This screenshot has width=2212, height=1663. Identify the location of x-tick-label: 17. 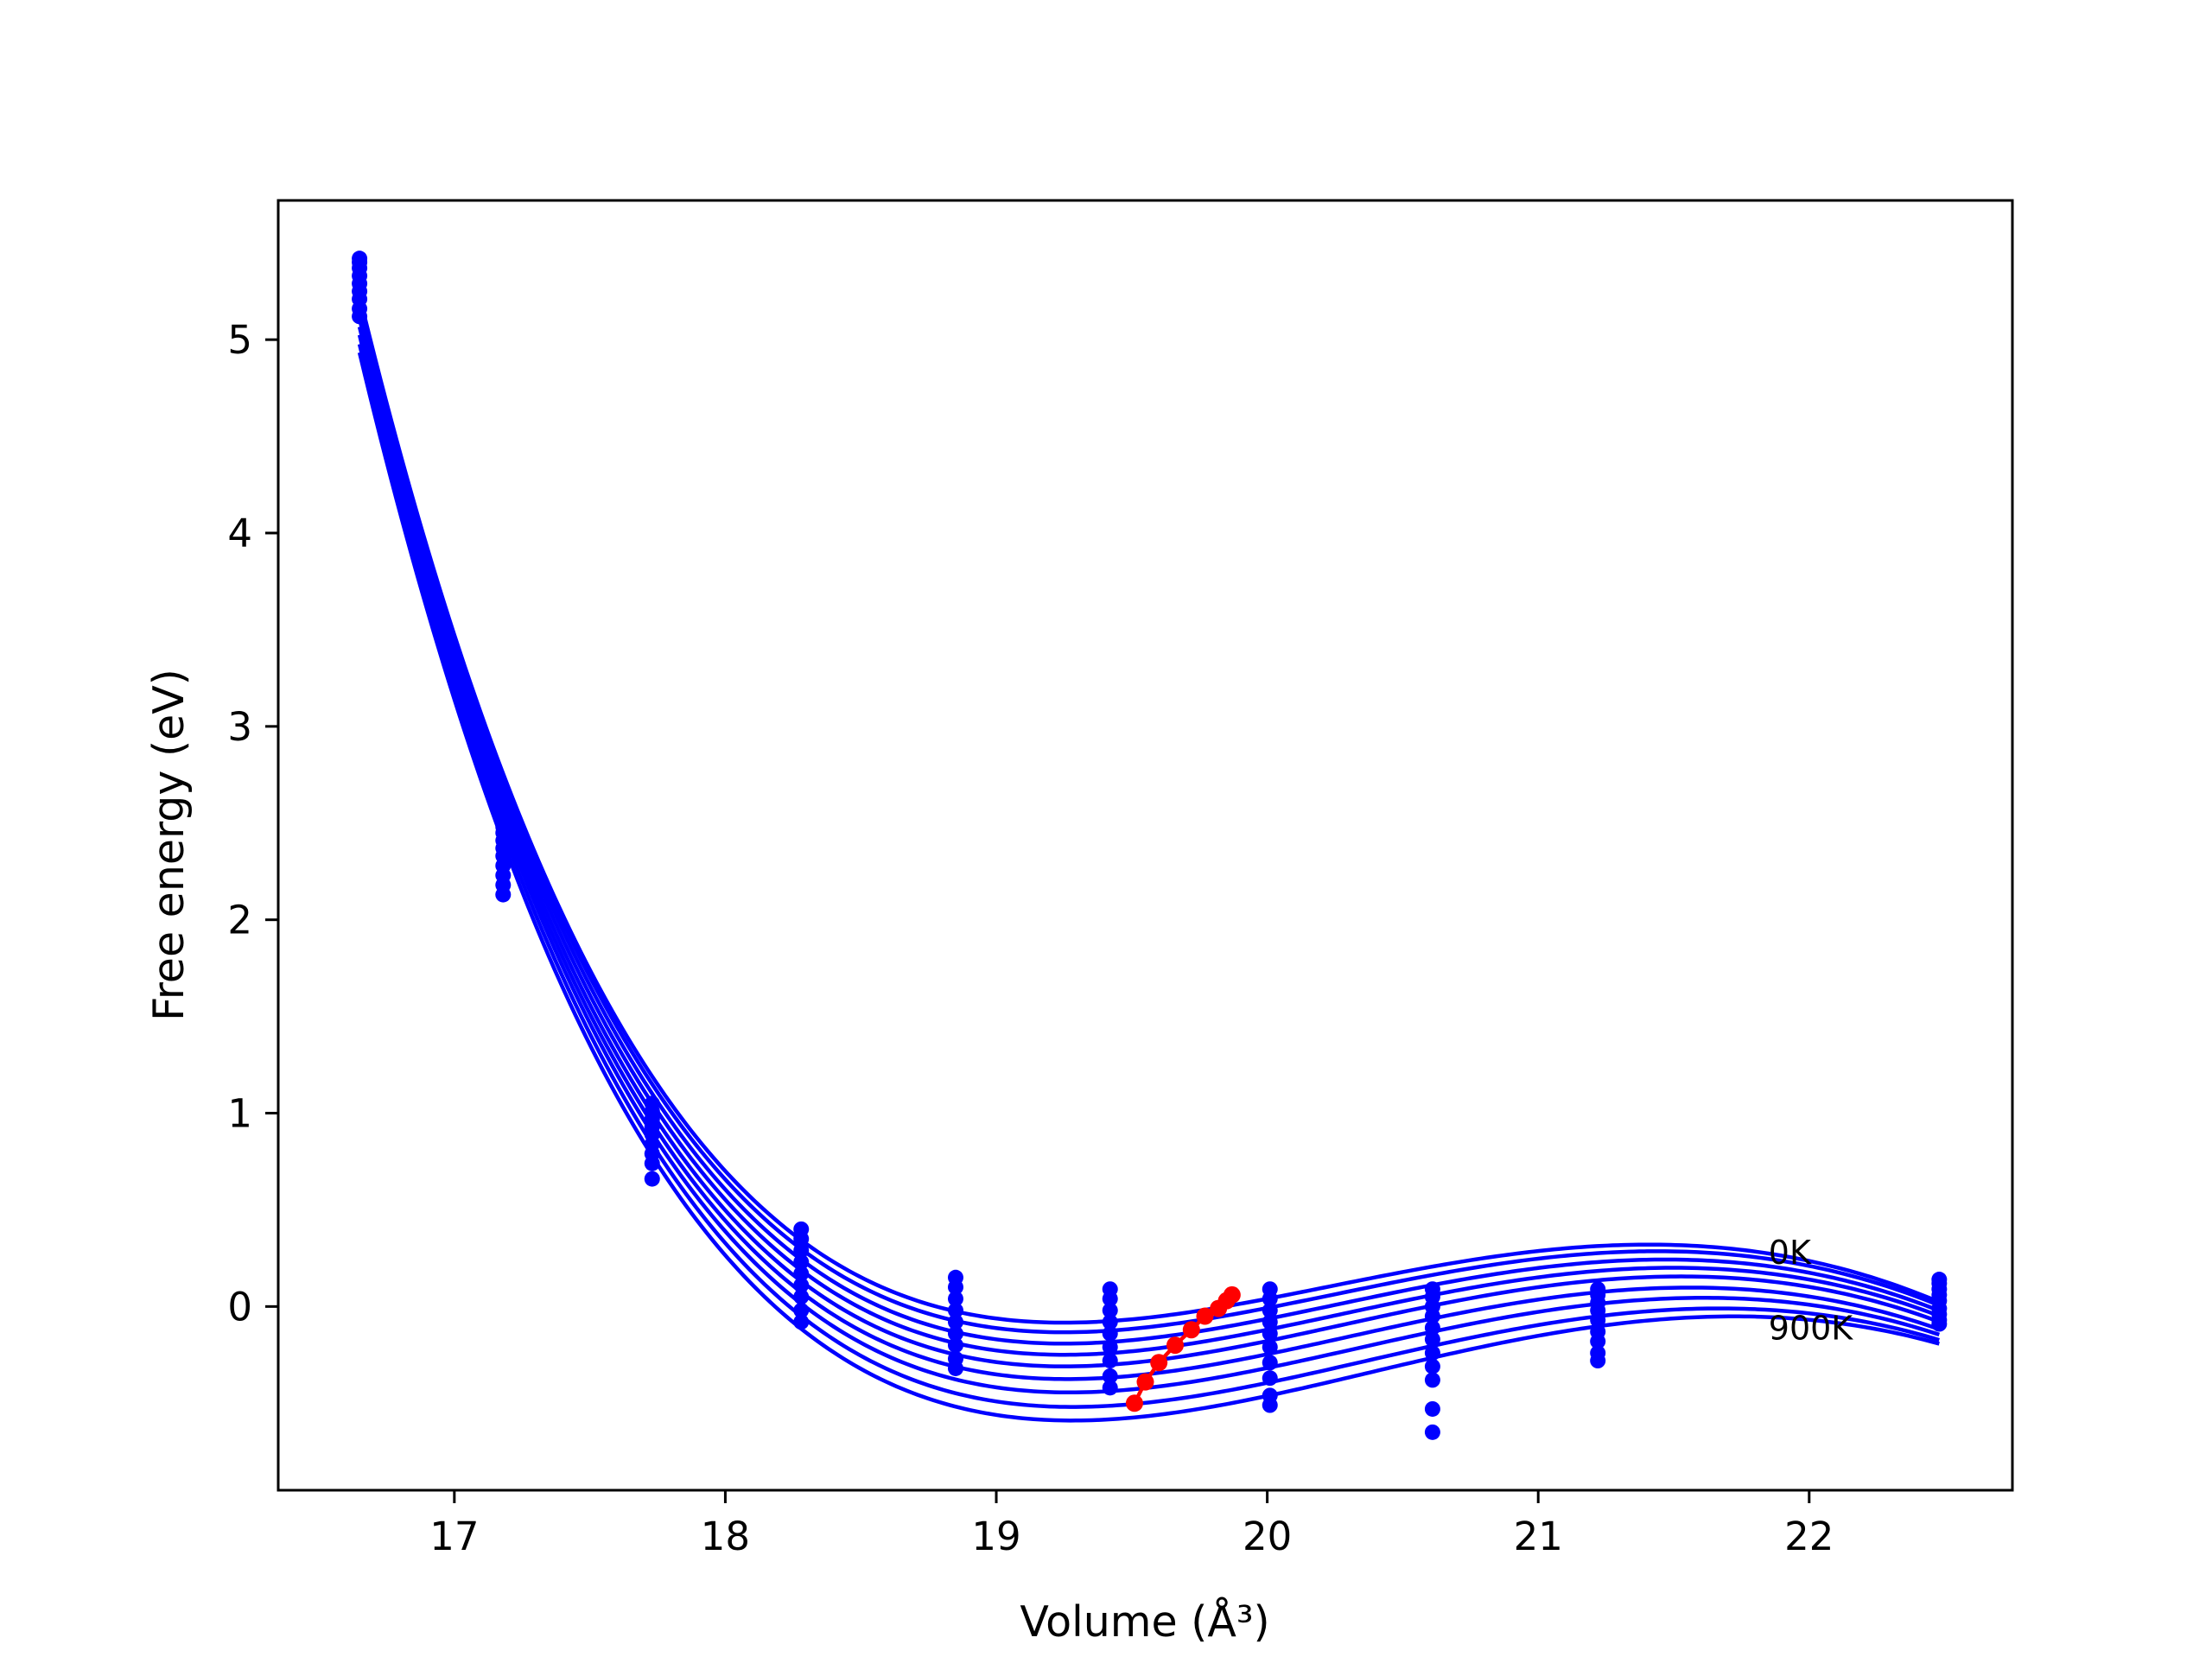
(454, 1536).